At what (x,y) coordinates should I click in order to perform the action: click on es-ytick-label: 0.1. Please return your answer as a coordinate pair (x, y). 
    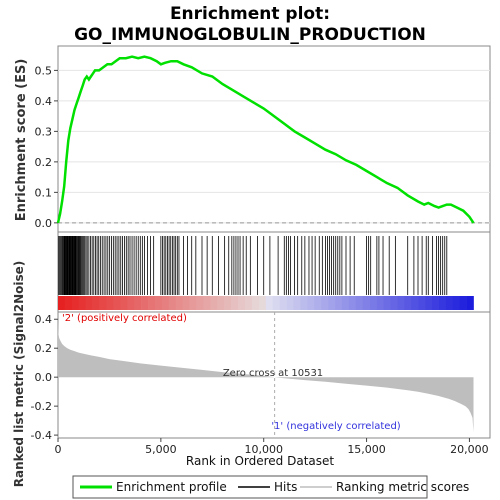
    Looking at the image, I should click on (44, 192).